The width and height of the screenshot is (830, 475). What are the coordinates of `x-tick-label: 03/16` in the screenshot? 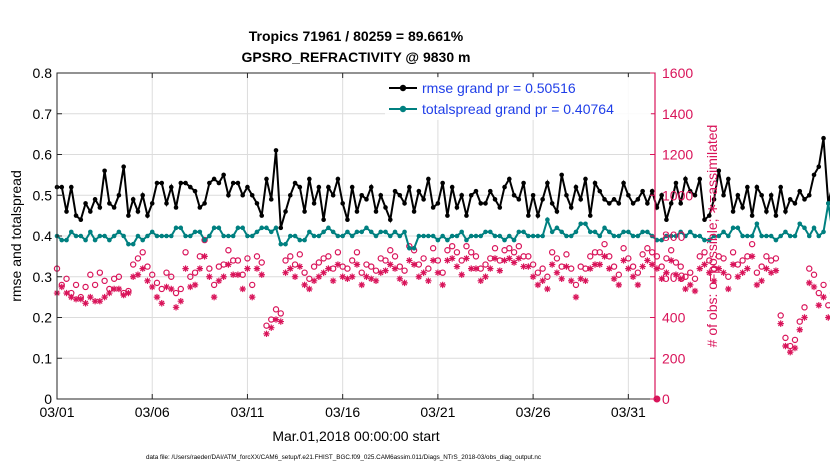 It's located at (342, 412).